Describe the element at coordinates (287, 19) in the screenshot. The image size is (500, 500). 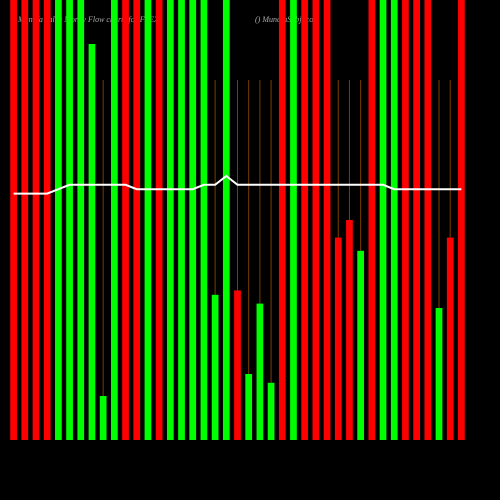
I see `chart-subtitle: () MunafaSabji.com` at that location.